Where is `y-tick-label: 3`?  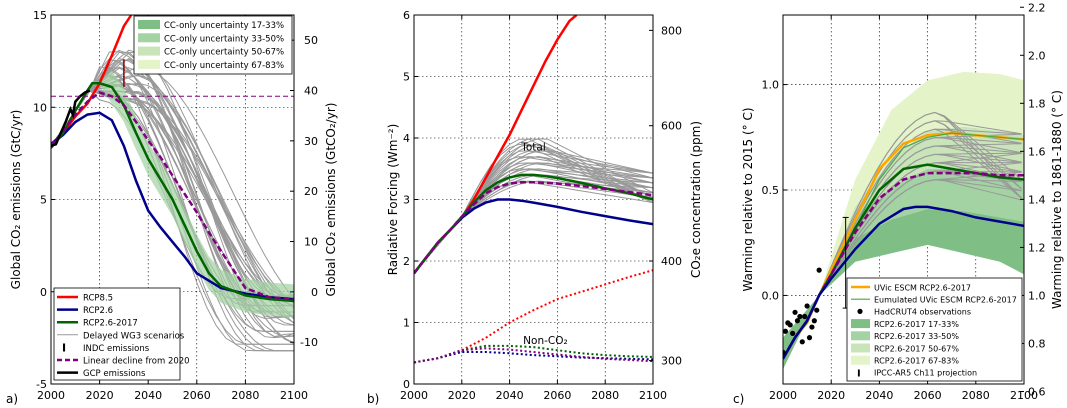 y-tick-label: 3 is located at coordinates (406, 200).